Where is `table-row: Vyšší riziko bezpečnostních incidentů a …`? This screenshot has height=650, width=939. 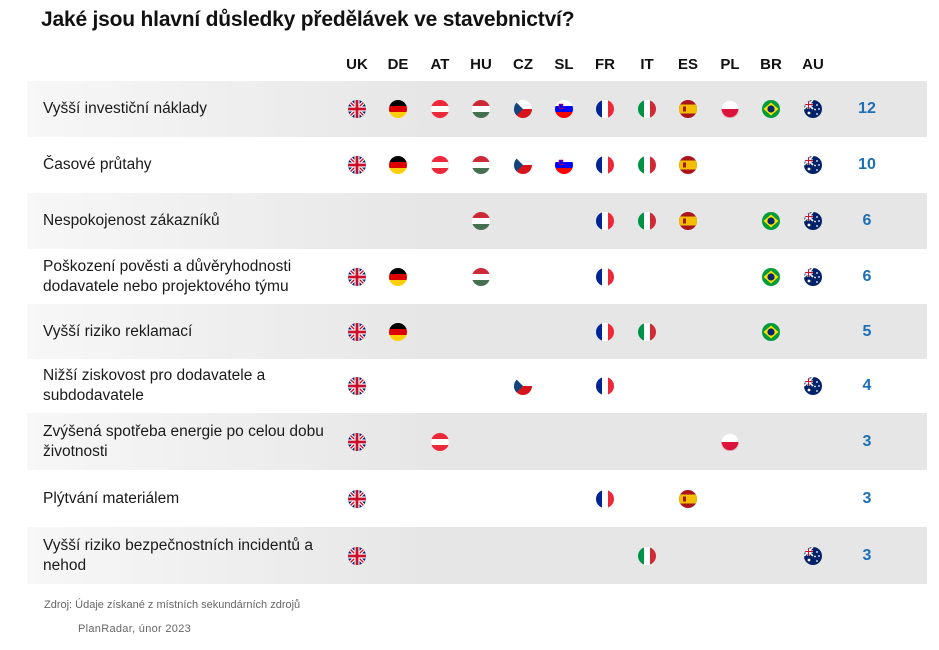 table-row: Vyšší riziko bezpečnostních incidentů a … is located at coordinates (477, 555).